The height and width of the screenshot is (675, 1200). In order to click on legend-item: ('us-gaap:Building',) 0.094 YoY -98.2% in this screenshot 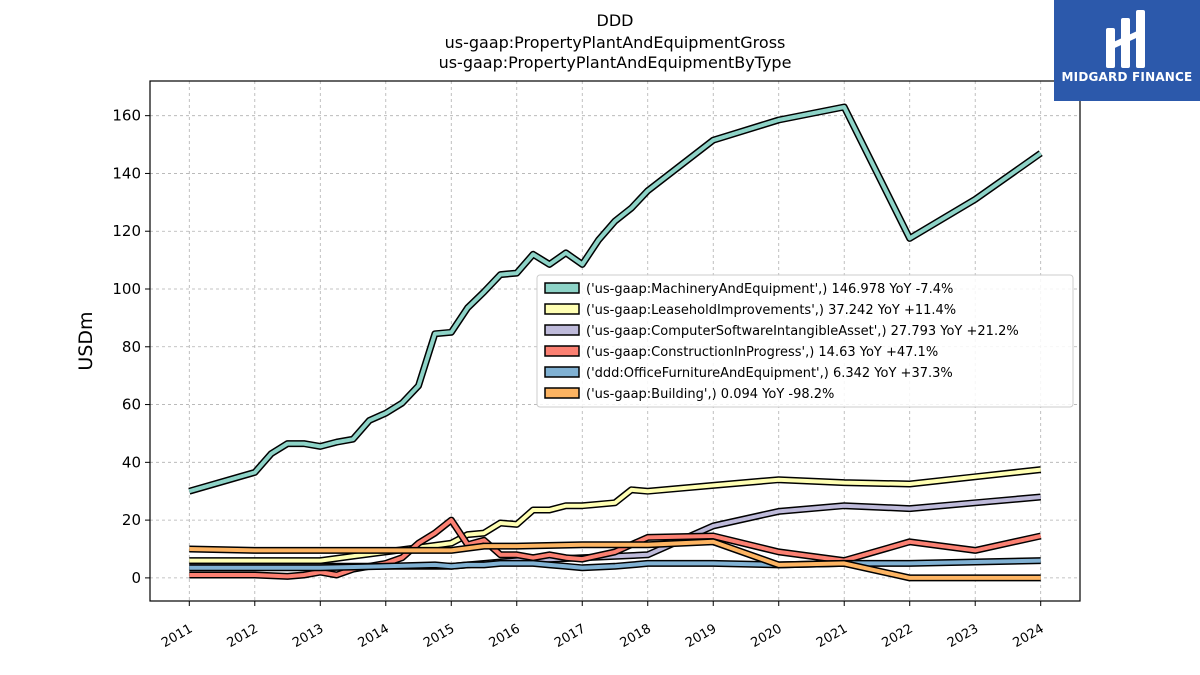, I will do `click(689, 394)`.